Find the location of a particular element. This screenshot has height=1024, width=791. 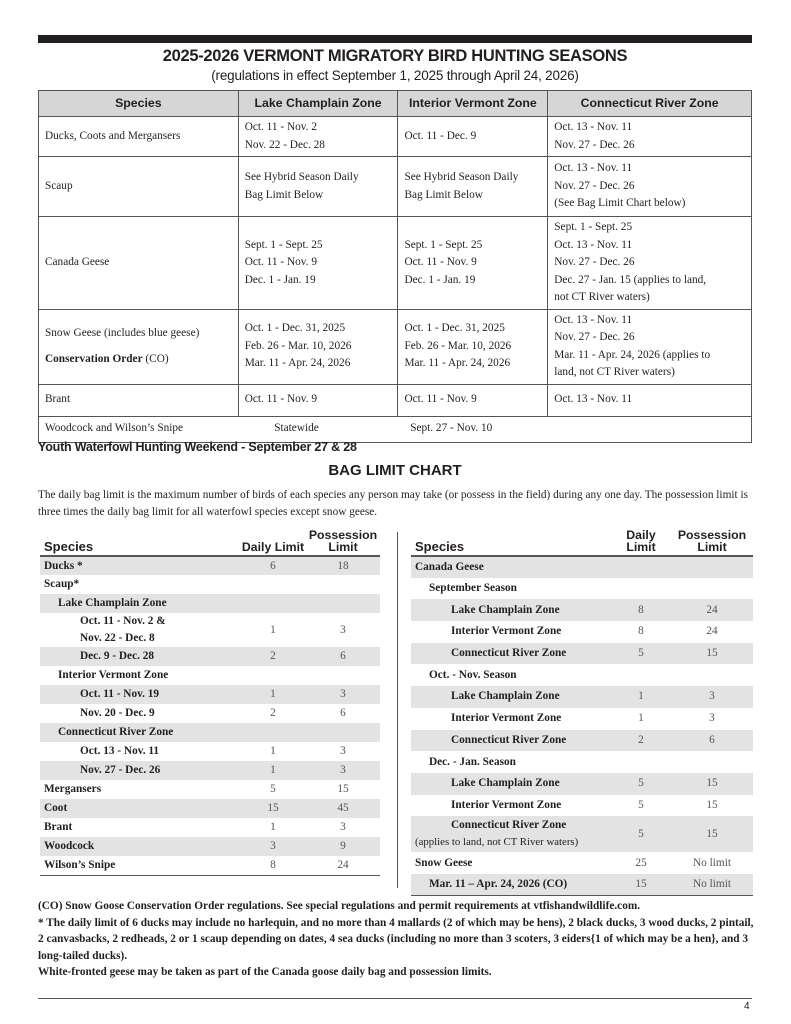

lcz-cell: See Hybrid Season Daily Bag Limit Below is located at coordinates (318, 186).